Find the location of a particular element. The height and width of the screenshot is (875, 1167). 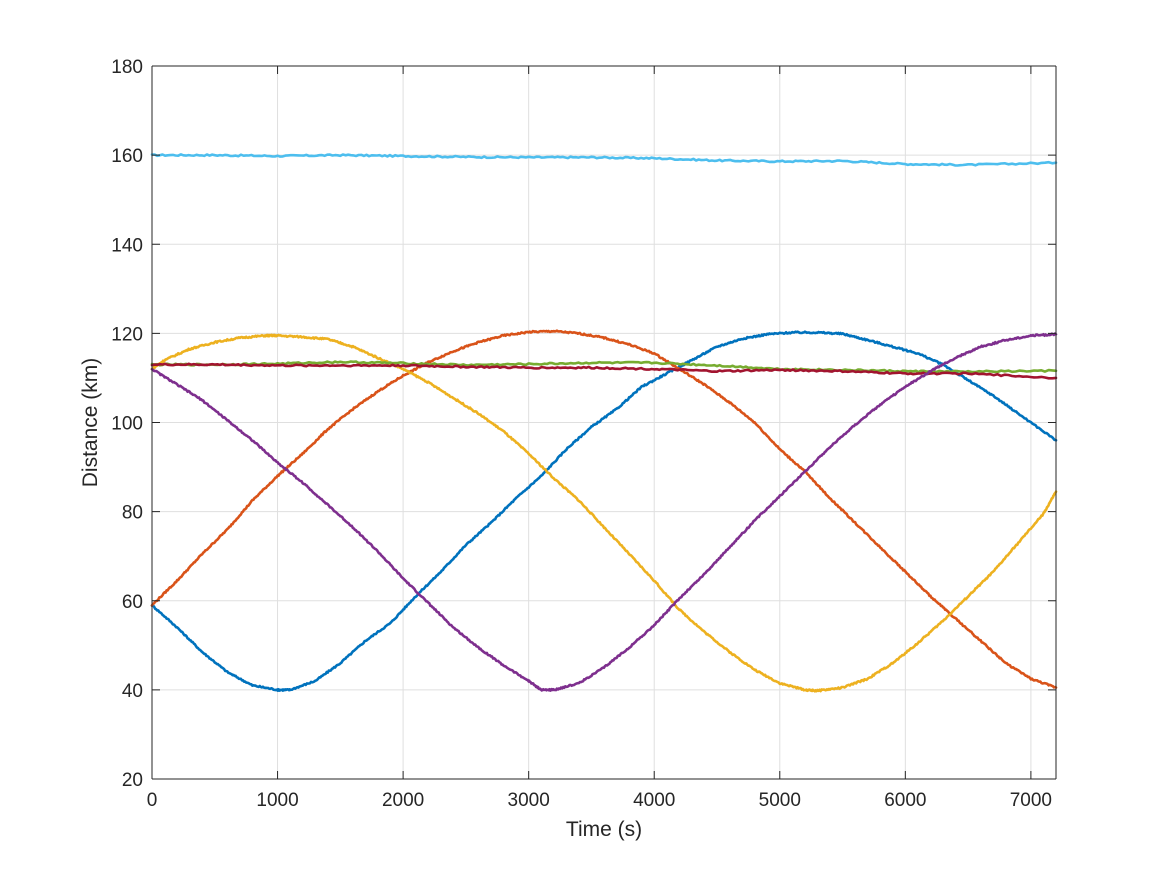

x-tick-label: 5000 is located at coordinates (780, 800).